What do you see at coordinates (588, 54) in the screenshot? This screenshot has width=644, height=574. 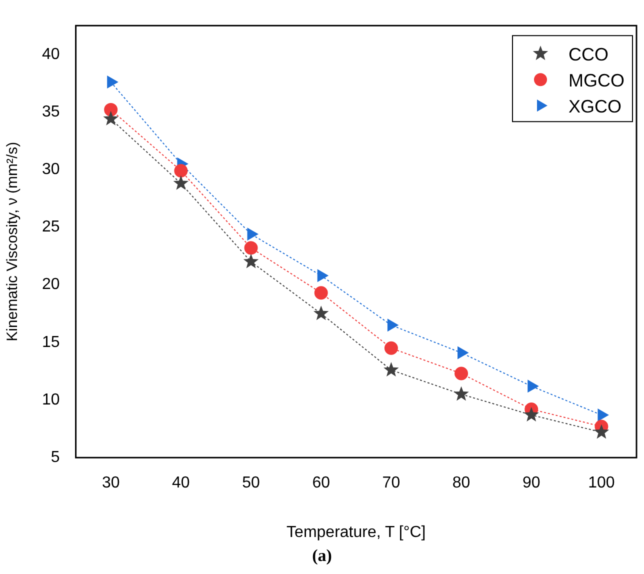 I see `legend-label: CCO` at bounding box center [588, 54].